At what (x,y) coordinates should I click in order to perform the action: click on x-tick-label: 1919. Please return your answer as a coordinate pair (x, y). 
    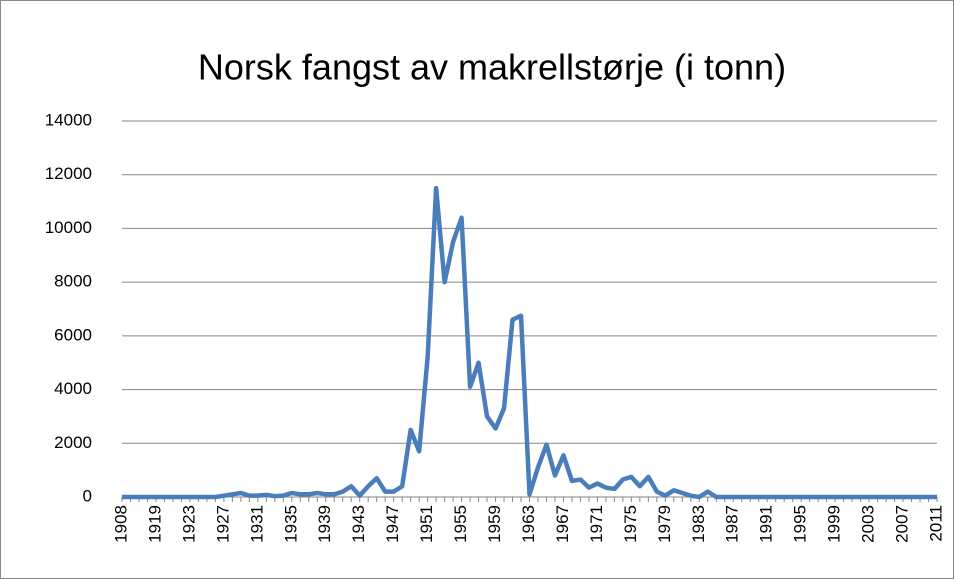
    Looking at the image, I should click on (154, 524).